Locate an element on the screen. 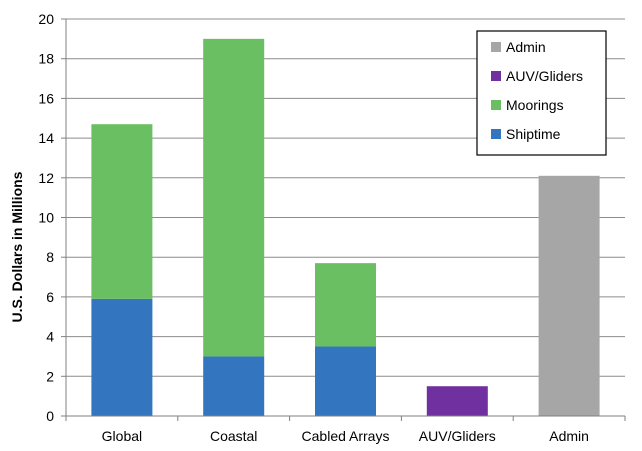 This screenshot has width=642, height=451. x-tick-label: AUV/Gliders is located at coordinates (457, 436).